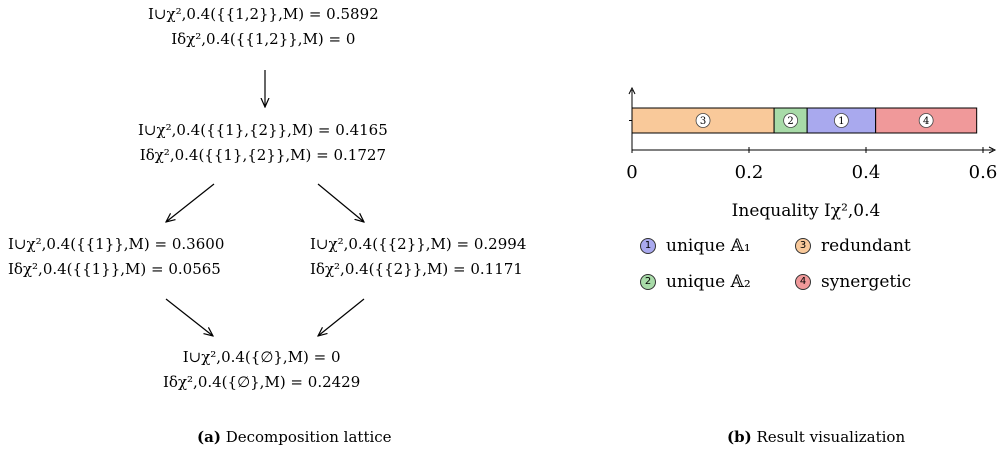 This screenshot has width=1006, height=459. I want to click on bar-label-3: 3, so click(703, 121).